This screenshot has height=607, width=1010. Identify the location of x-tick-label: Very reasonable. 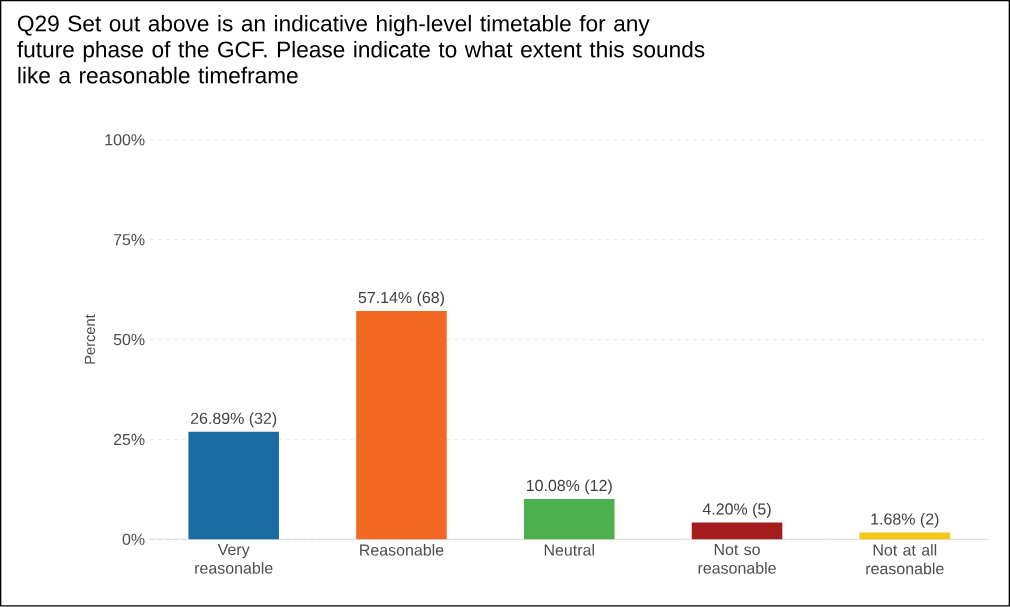
(234, 559).